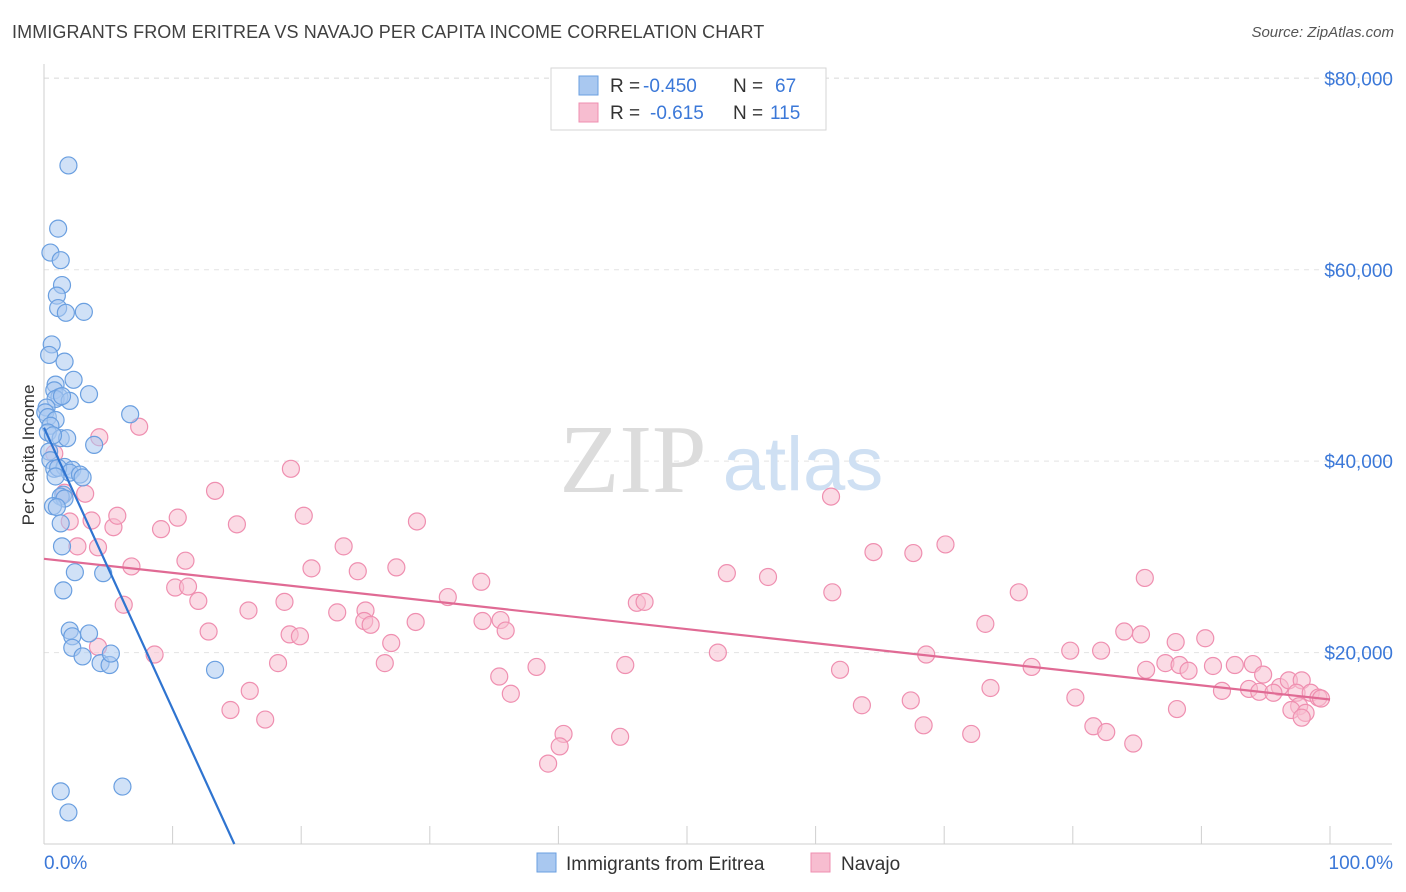  I want to click on watermark-zip: ZIP, so click(633, 460).